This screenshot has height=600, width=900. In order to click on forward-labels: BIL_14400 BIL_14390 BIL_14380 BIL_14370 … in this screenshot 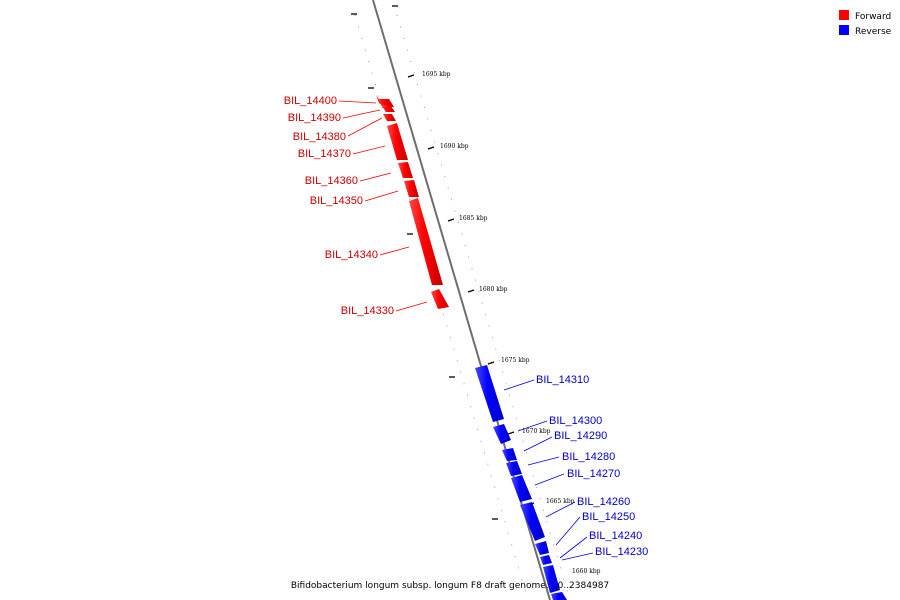, I will do `click(356, 206)`.